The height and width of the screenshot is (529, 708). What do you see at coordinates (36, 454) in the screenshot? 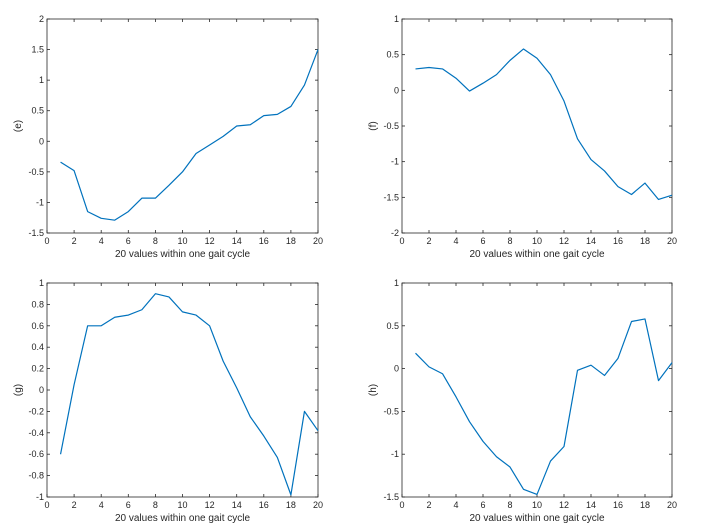
I see `y-tick-label: -0.6` at bounding box center [36, 454].